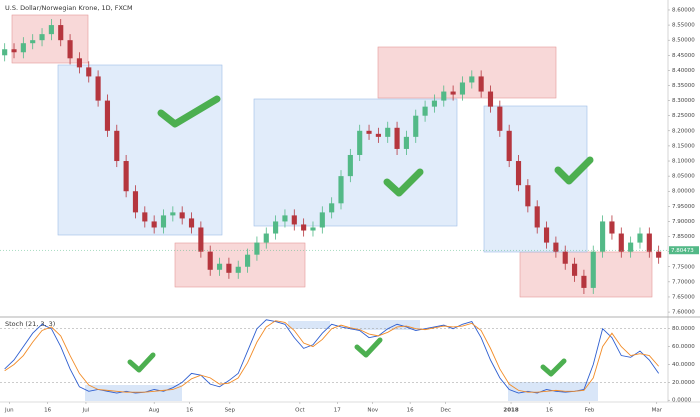  Describe the element at coordinates (683, 207) in the screenshot. I see `y-tick-label: 7.95000` at that location.